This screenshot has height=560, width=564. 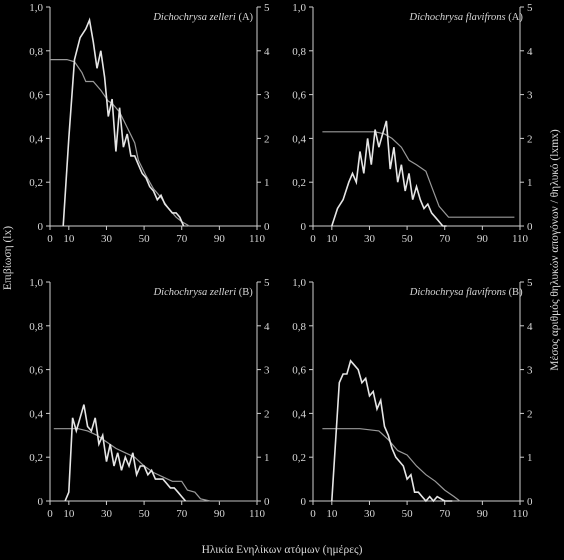 I want to click on x-axis-label: Ηλικία Ενηλίκων ατόμων (ημέρες), so click(x=282, y=550).